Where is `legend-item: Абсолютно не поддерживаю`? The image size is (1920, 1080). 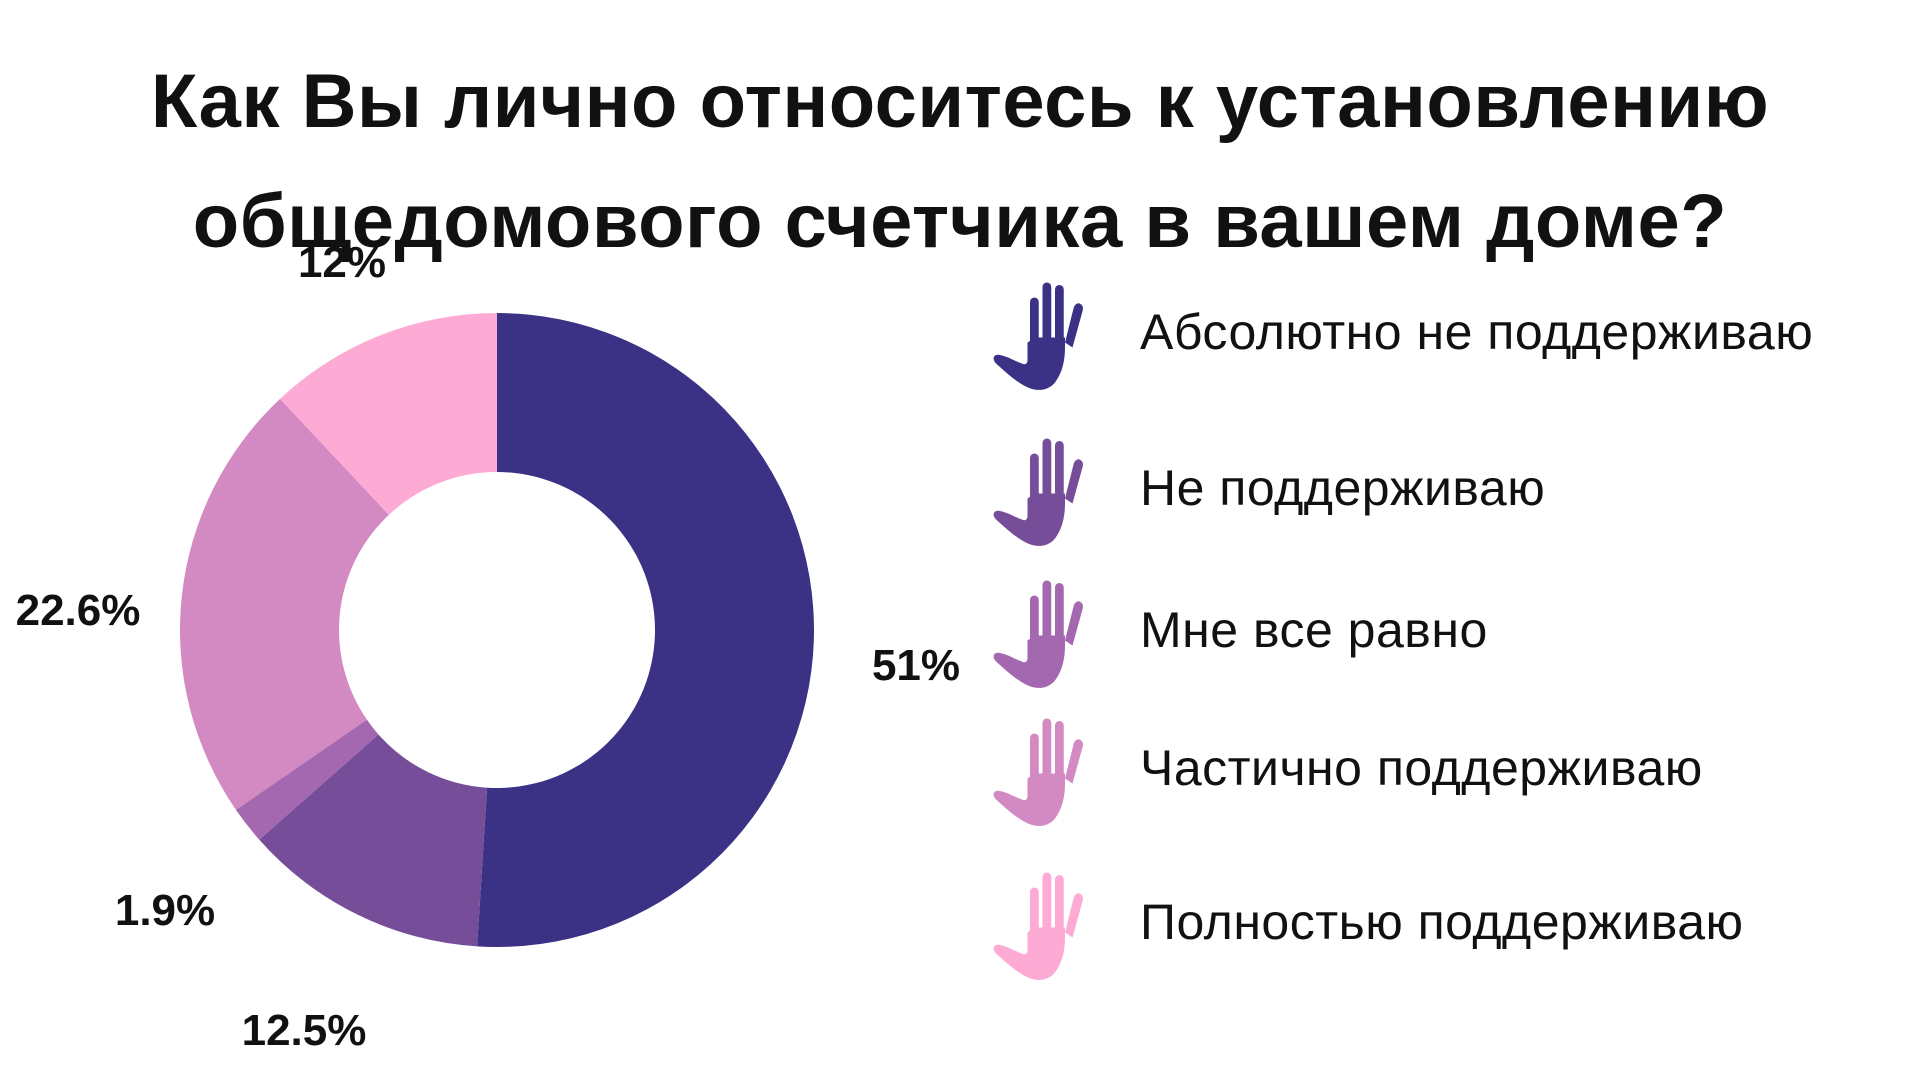
legend-item: Абсолютно не поддерживаю is located at coordinates (1450, 332).